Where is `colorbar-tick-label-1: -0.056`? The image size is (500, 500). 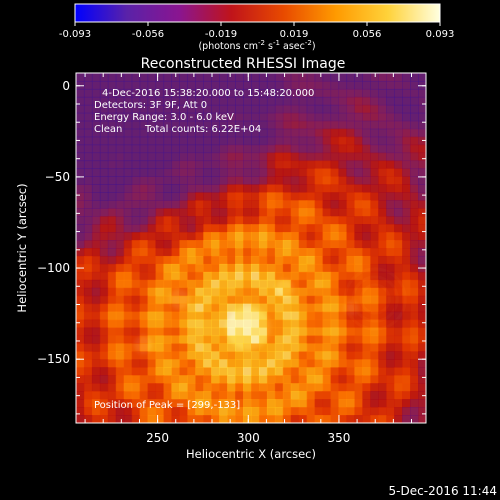
colorbar-tick-label-1: -0.056 is located at coordinates (148, 34).